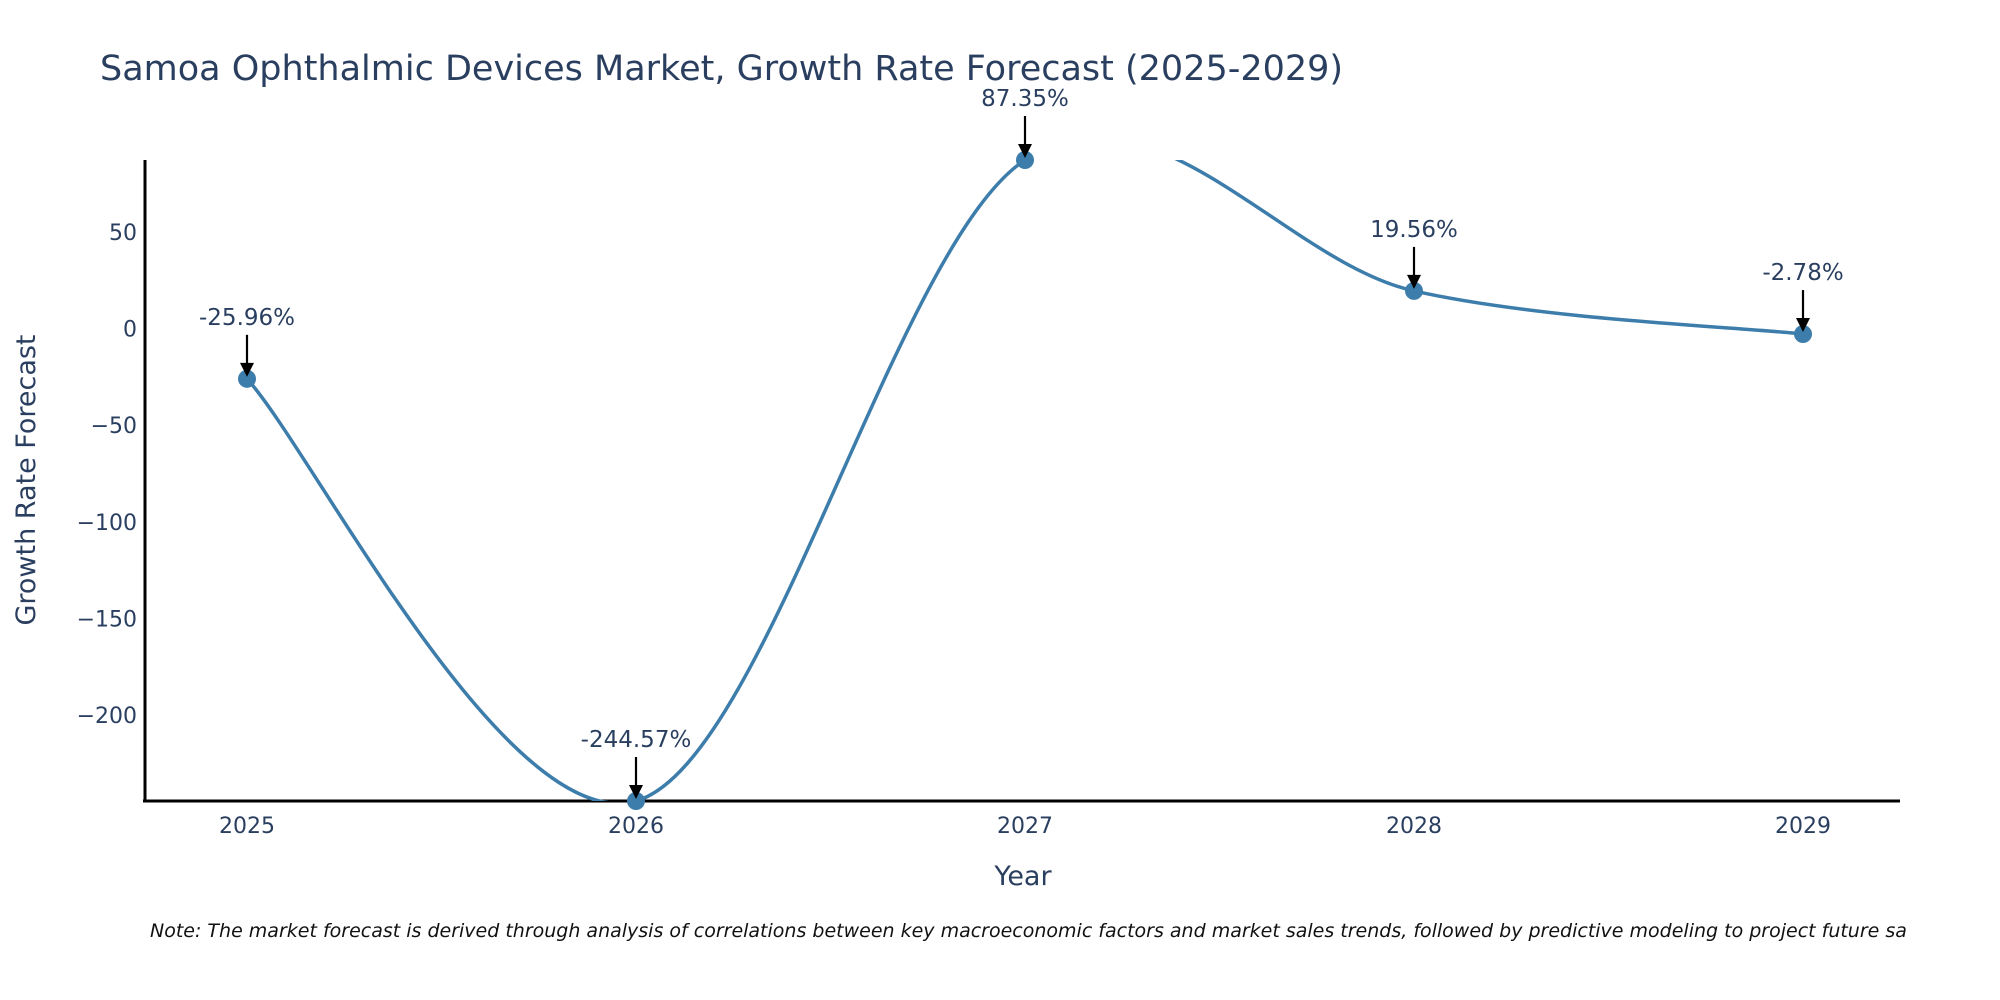 The height and width of the screenshot is (1000, 2000). What do you see at coordinates (1022, 876) in the screenshot?
I see `x-axis-title: Year` at bounding box center [1022, 876].